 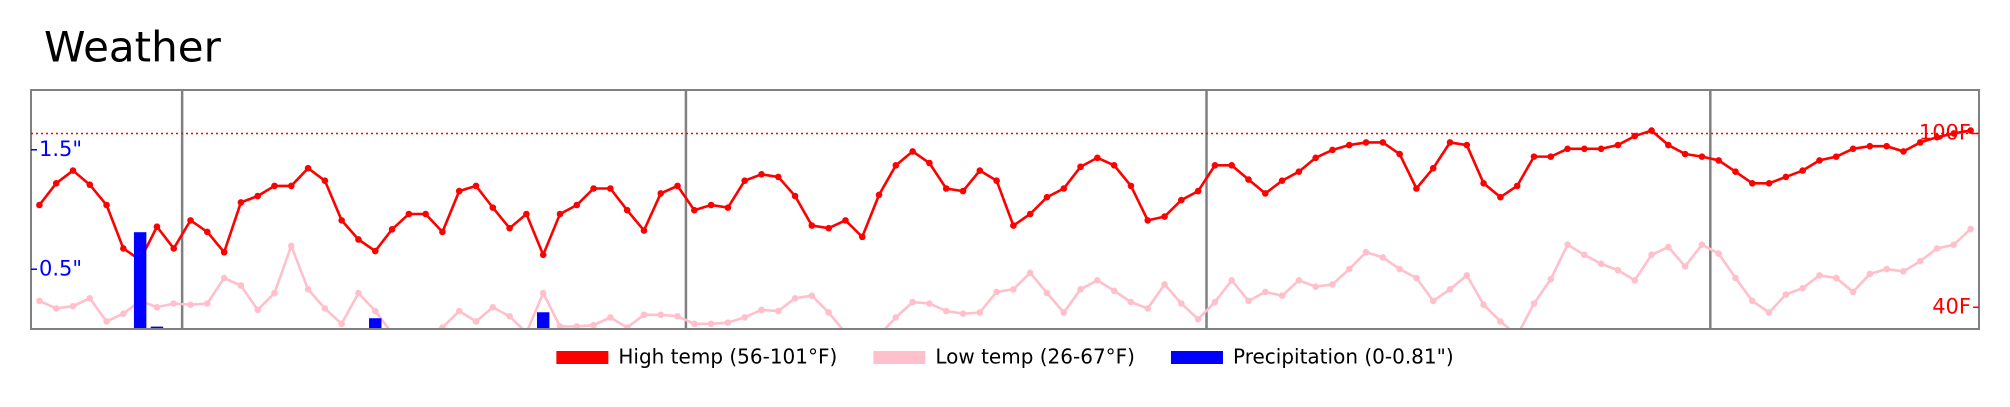 I want to click on y2-tick-label: 1.5", so click(x=60, y=149).